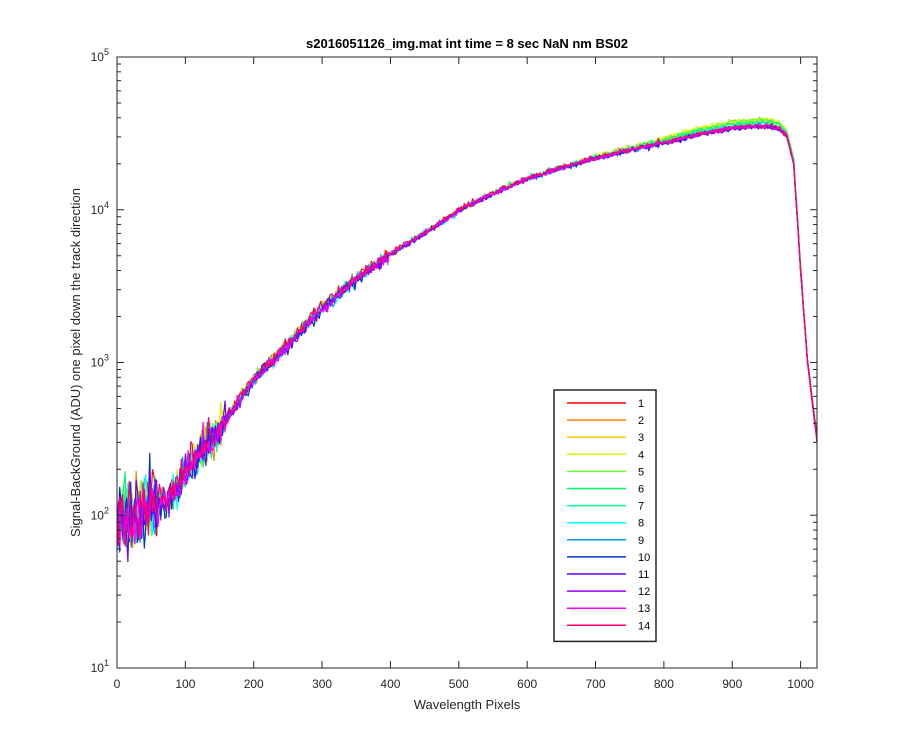 This screenshot has width=900, height=750. Describe the element at coordinates (100, 513) in the screenshot. I see `y-tick-label: 10²` at that location.